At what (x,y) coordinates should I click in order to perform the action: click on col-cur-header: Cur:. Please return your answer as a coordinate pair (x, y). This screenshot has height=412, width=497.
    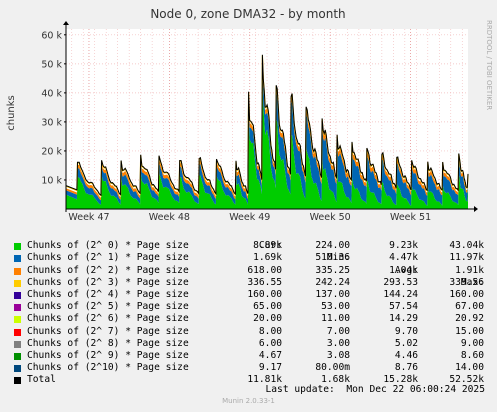
    Looking at the image, I should click on (270, 246).